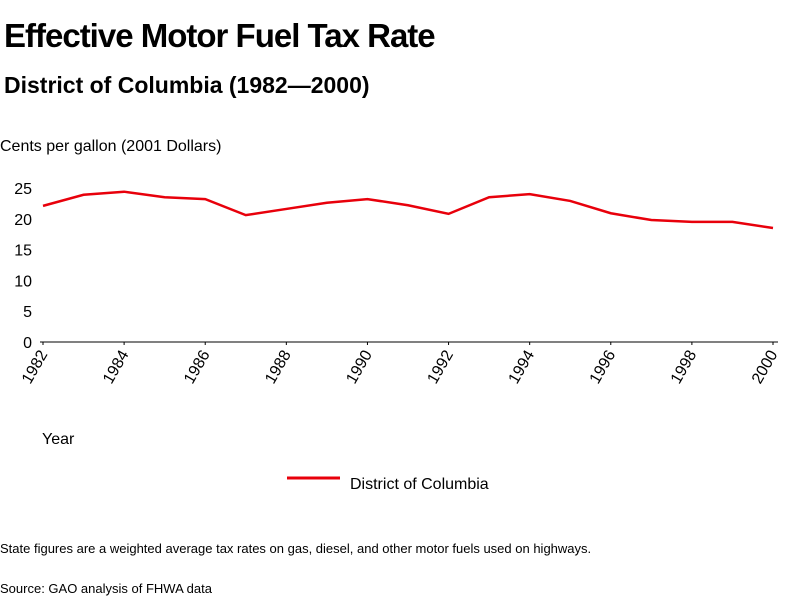 The image size is (800, 600). What do you see at coordinates (441, 366) in the screenshot?
I see `x-tick-label: 1992` at bounding box center [441, 366].